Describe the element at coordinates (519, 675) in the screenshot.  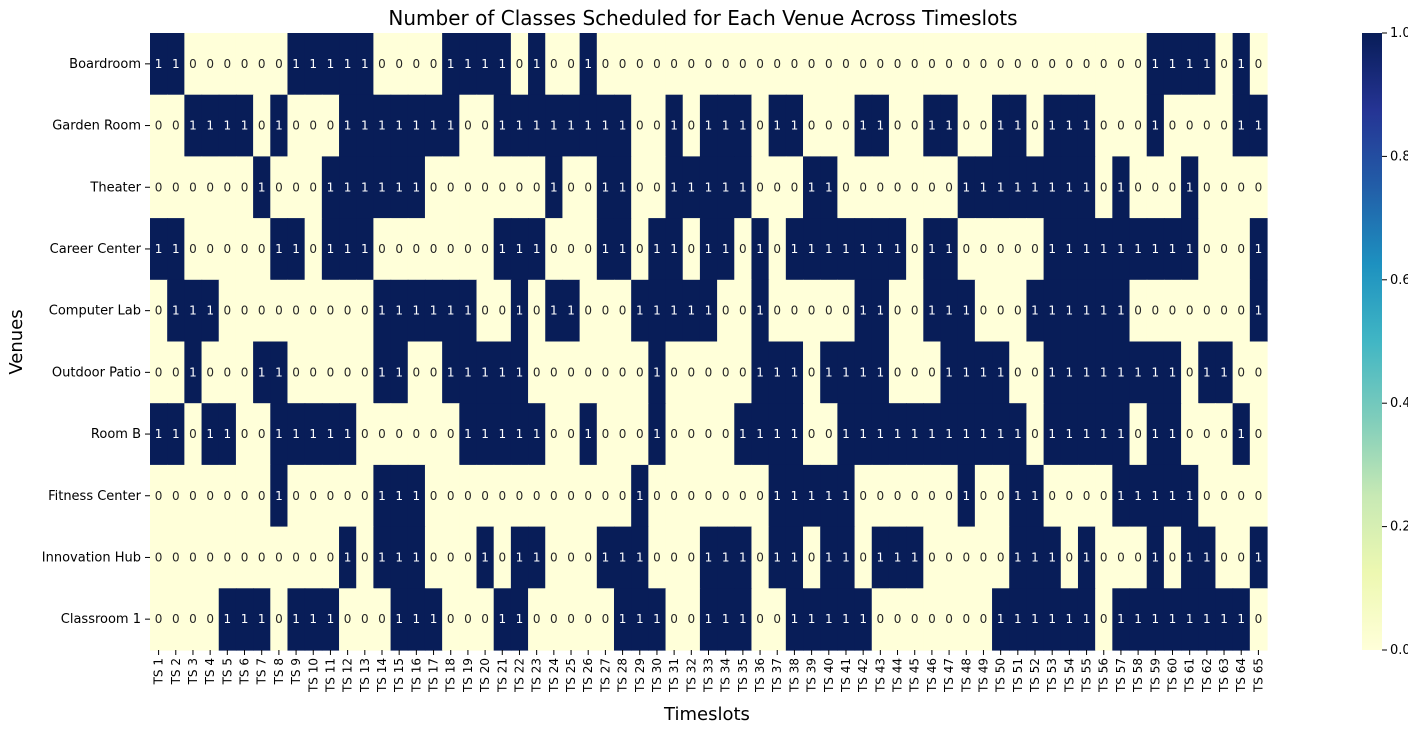
I see `x-tick-label: TS 22` at that location.